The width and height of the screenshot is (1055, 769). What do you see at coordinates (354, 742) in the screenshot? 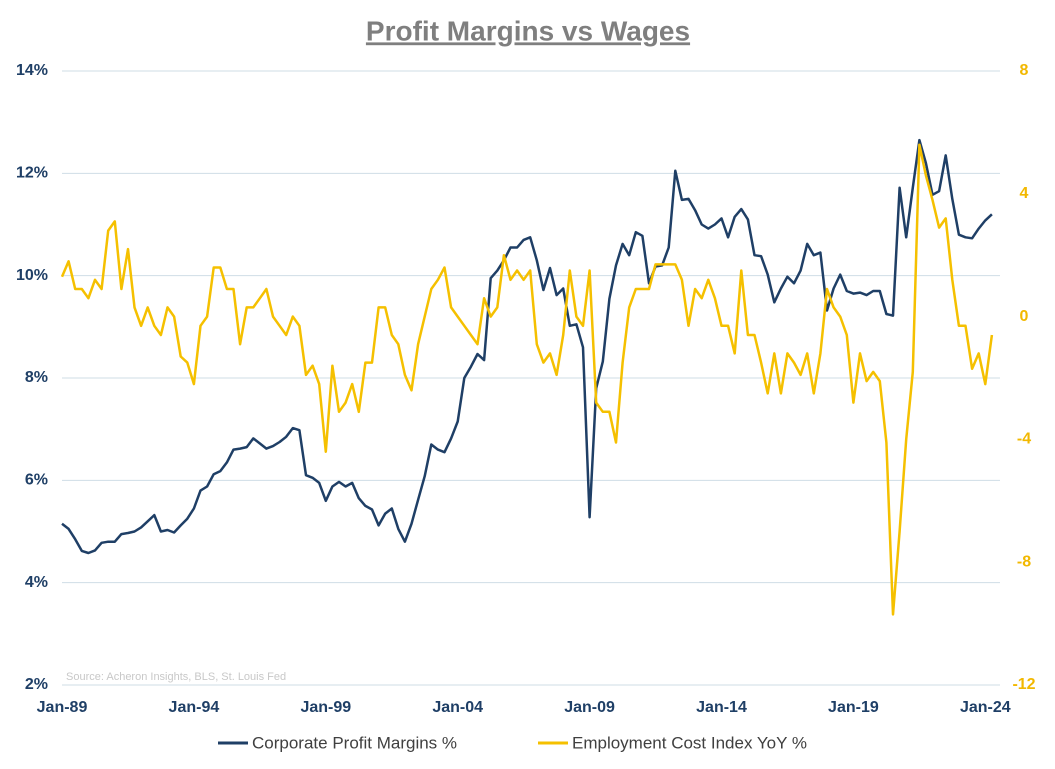
I see `legend-label: Corporate Profit Margins %` at bounding box center [354, 742].